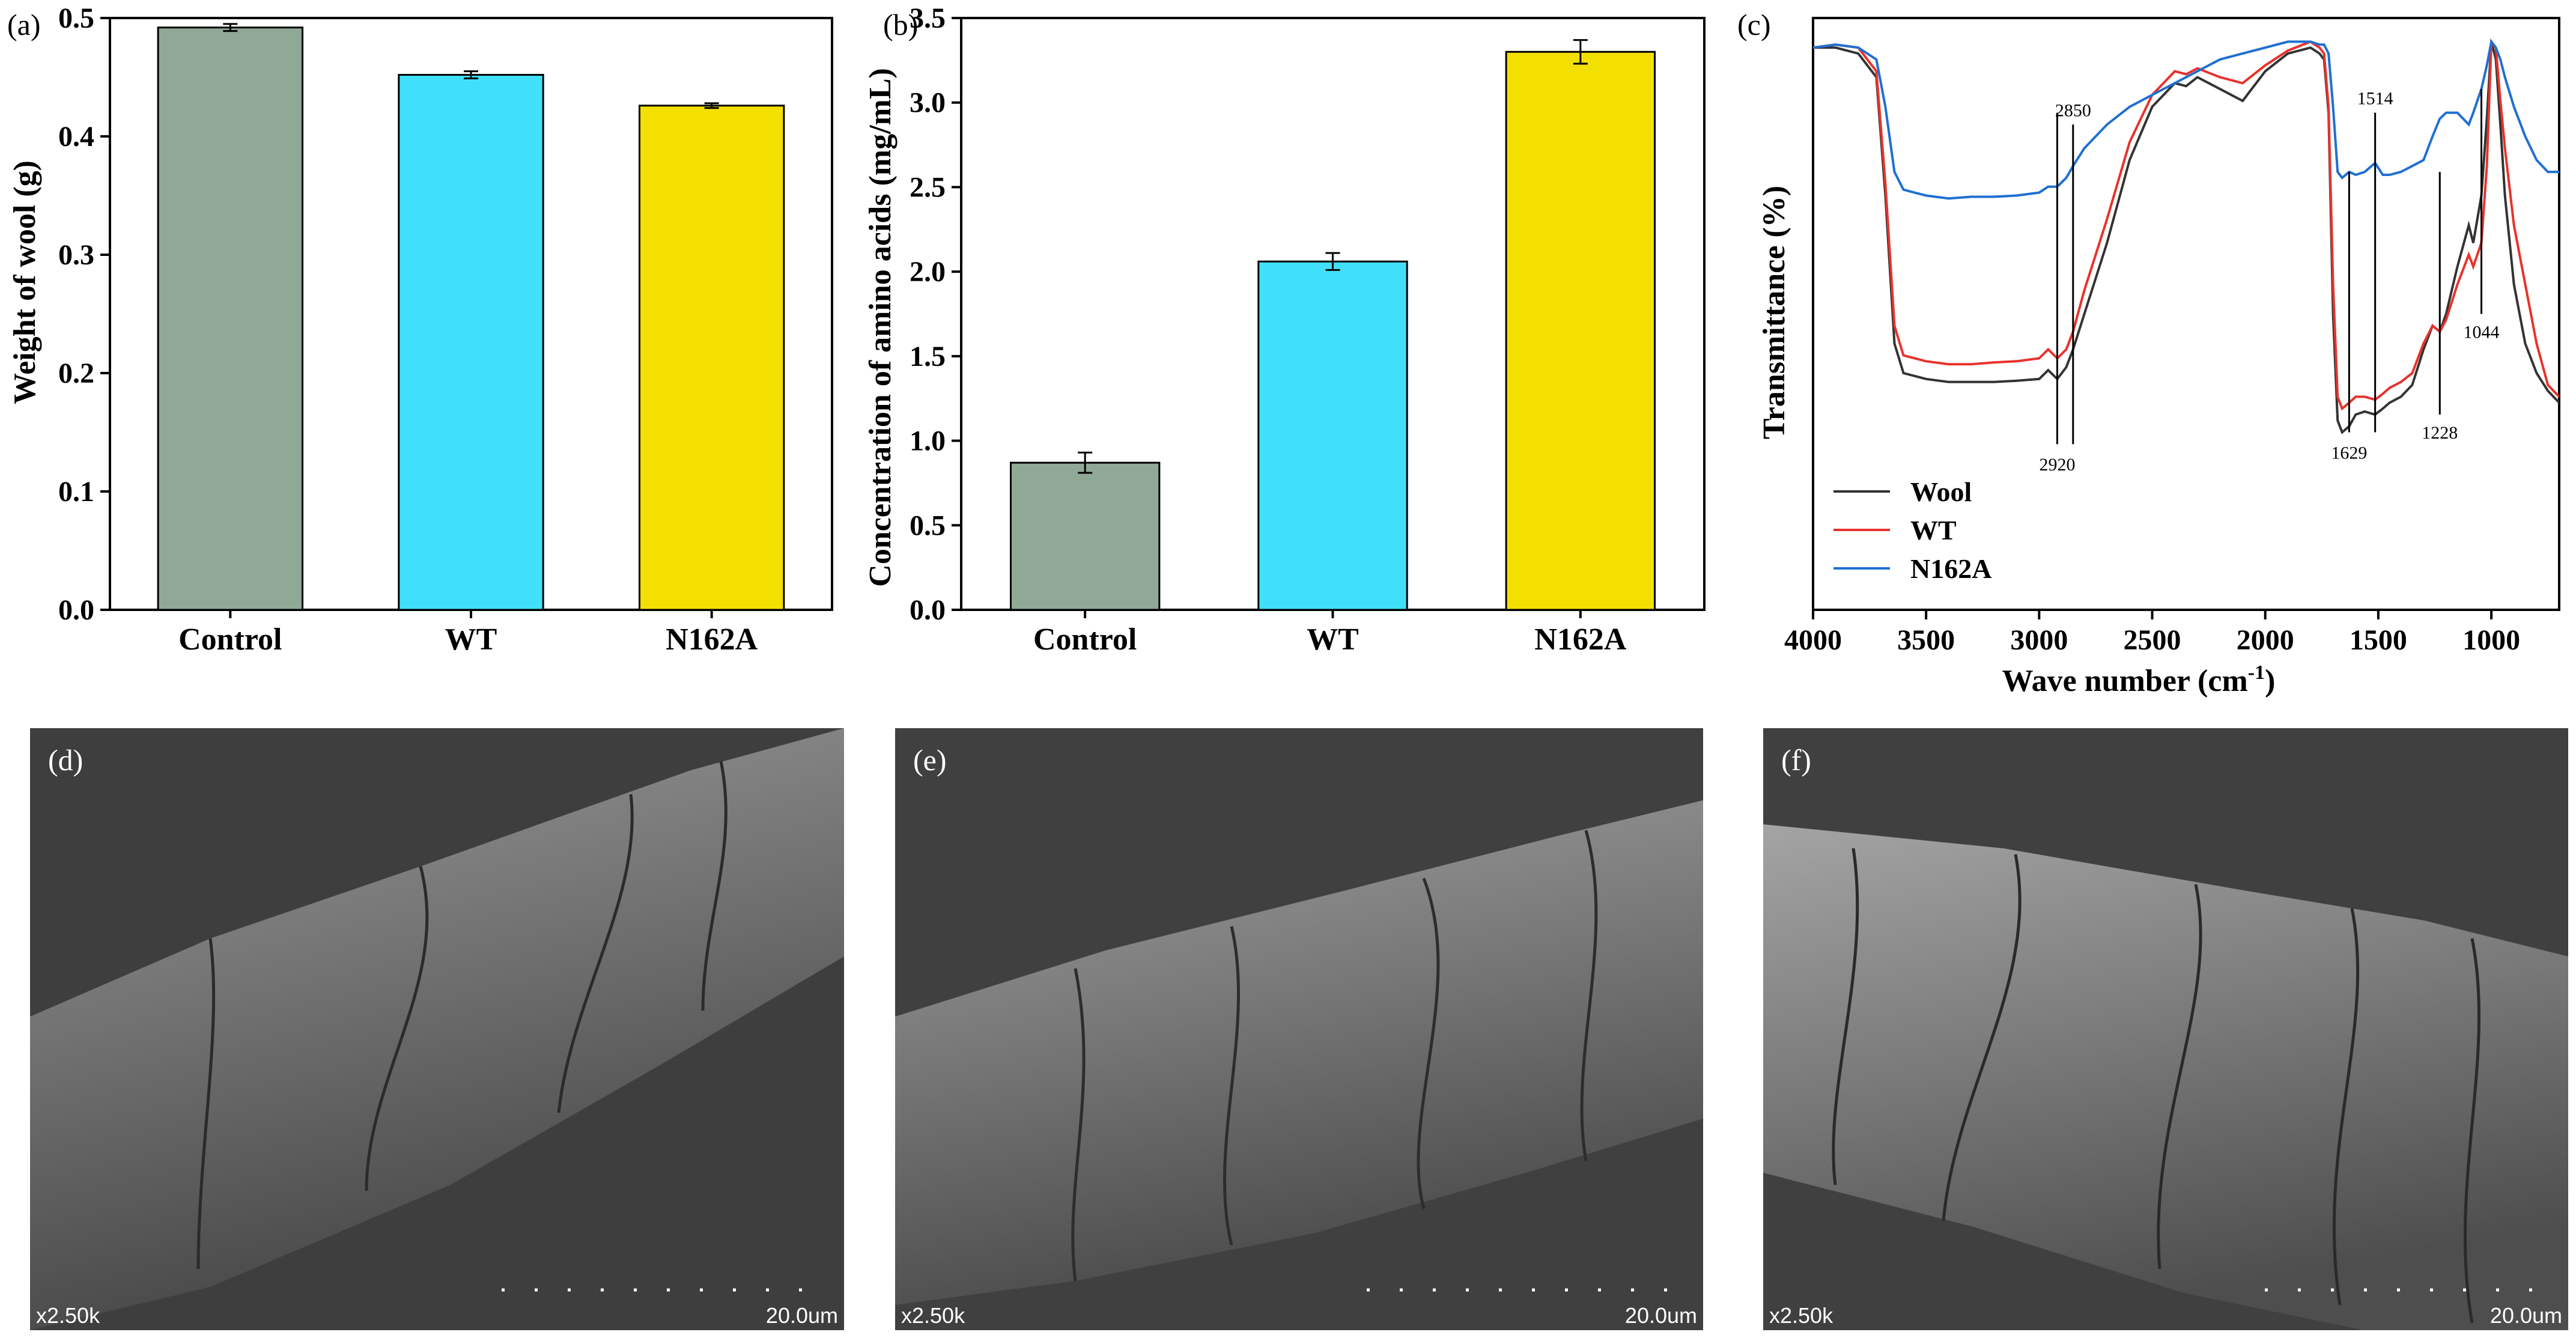 Image resolution: width=2576 pixels, height=1344 pixels. I want to click on magnification-d: x2.50k, so click(68, 1315).